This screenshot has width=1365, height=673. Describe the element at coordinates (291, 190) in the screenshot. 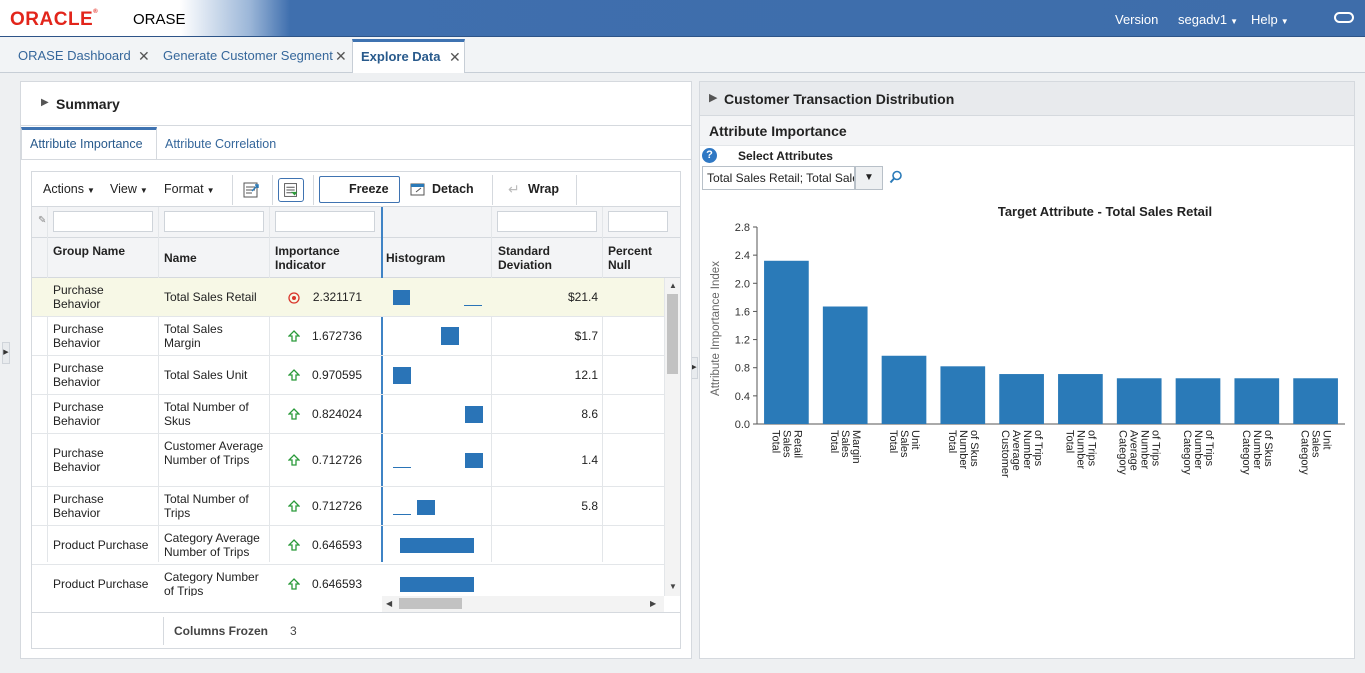

I see `query-by-example-icon` at that location.